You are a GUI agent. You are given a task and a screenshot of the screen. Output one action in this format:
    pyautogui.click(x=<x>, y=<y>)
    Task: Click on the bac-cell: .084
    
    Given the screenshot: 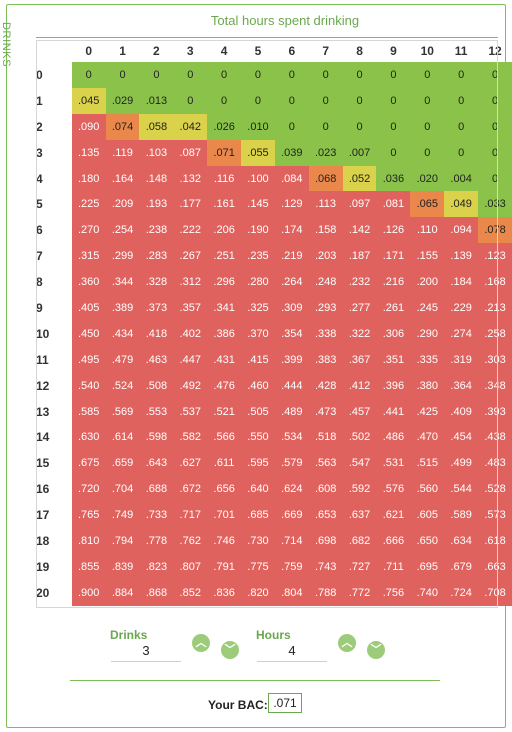 What is the action you would take?
    pyautogui.click(x=291, y=178)
    